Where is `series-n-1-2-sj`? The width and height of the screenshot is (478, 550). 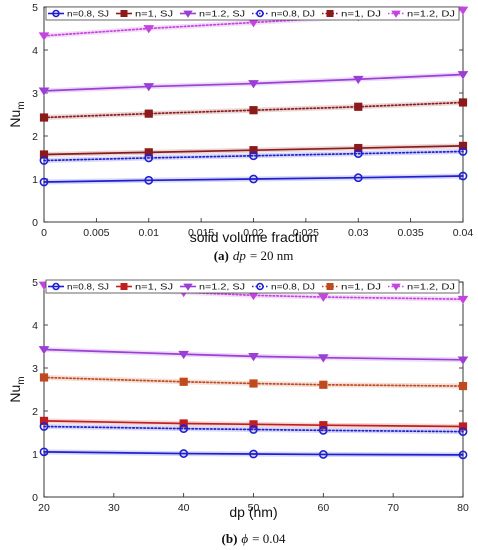
series-n-1-2-sj is located at coordinates (253, 83).